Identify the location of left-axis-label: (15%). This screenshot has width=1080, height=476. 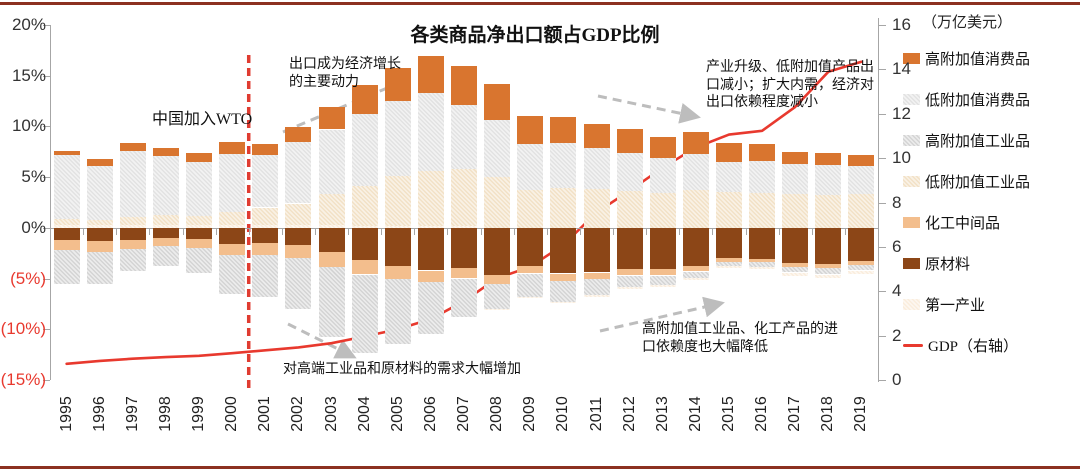
(23, 379).